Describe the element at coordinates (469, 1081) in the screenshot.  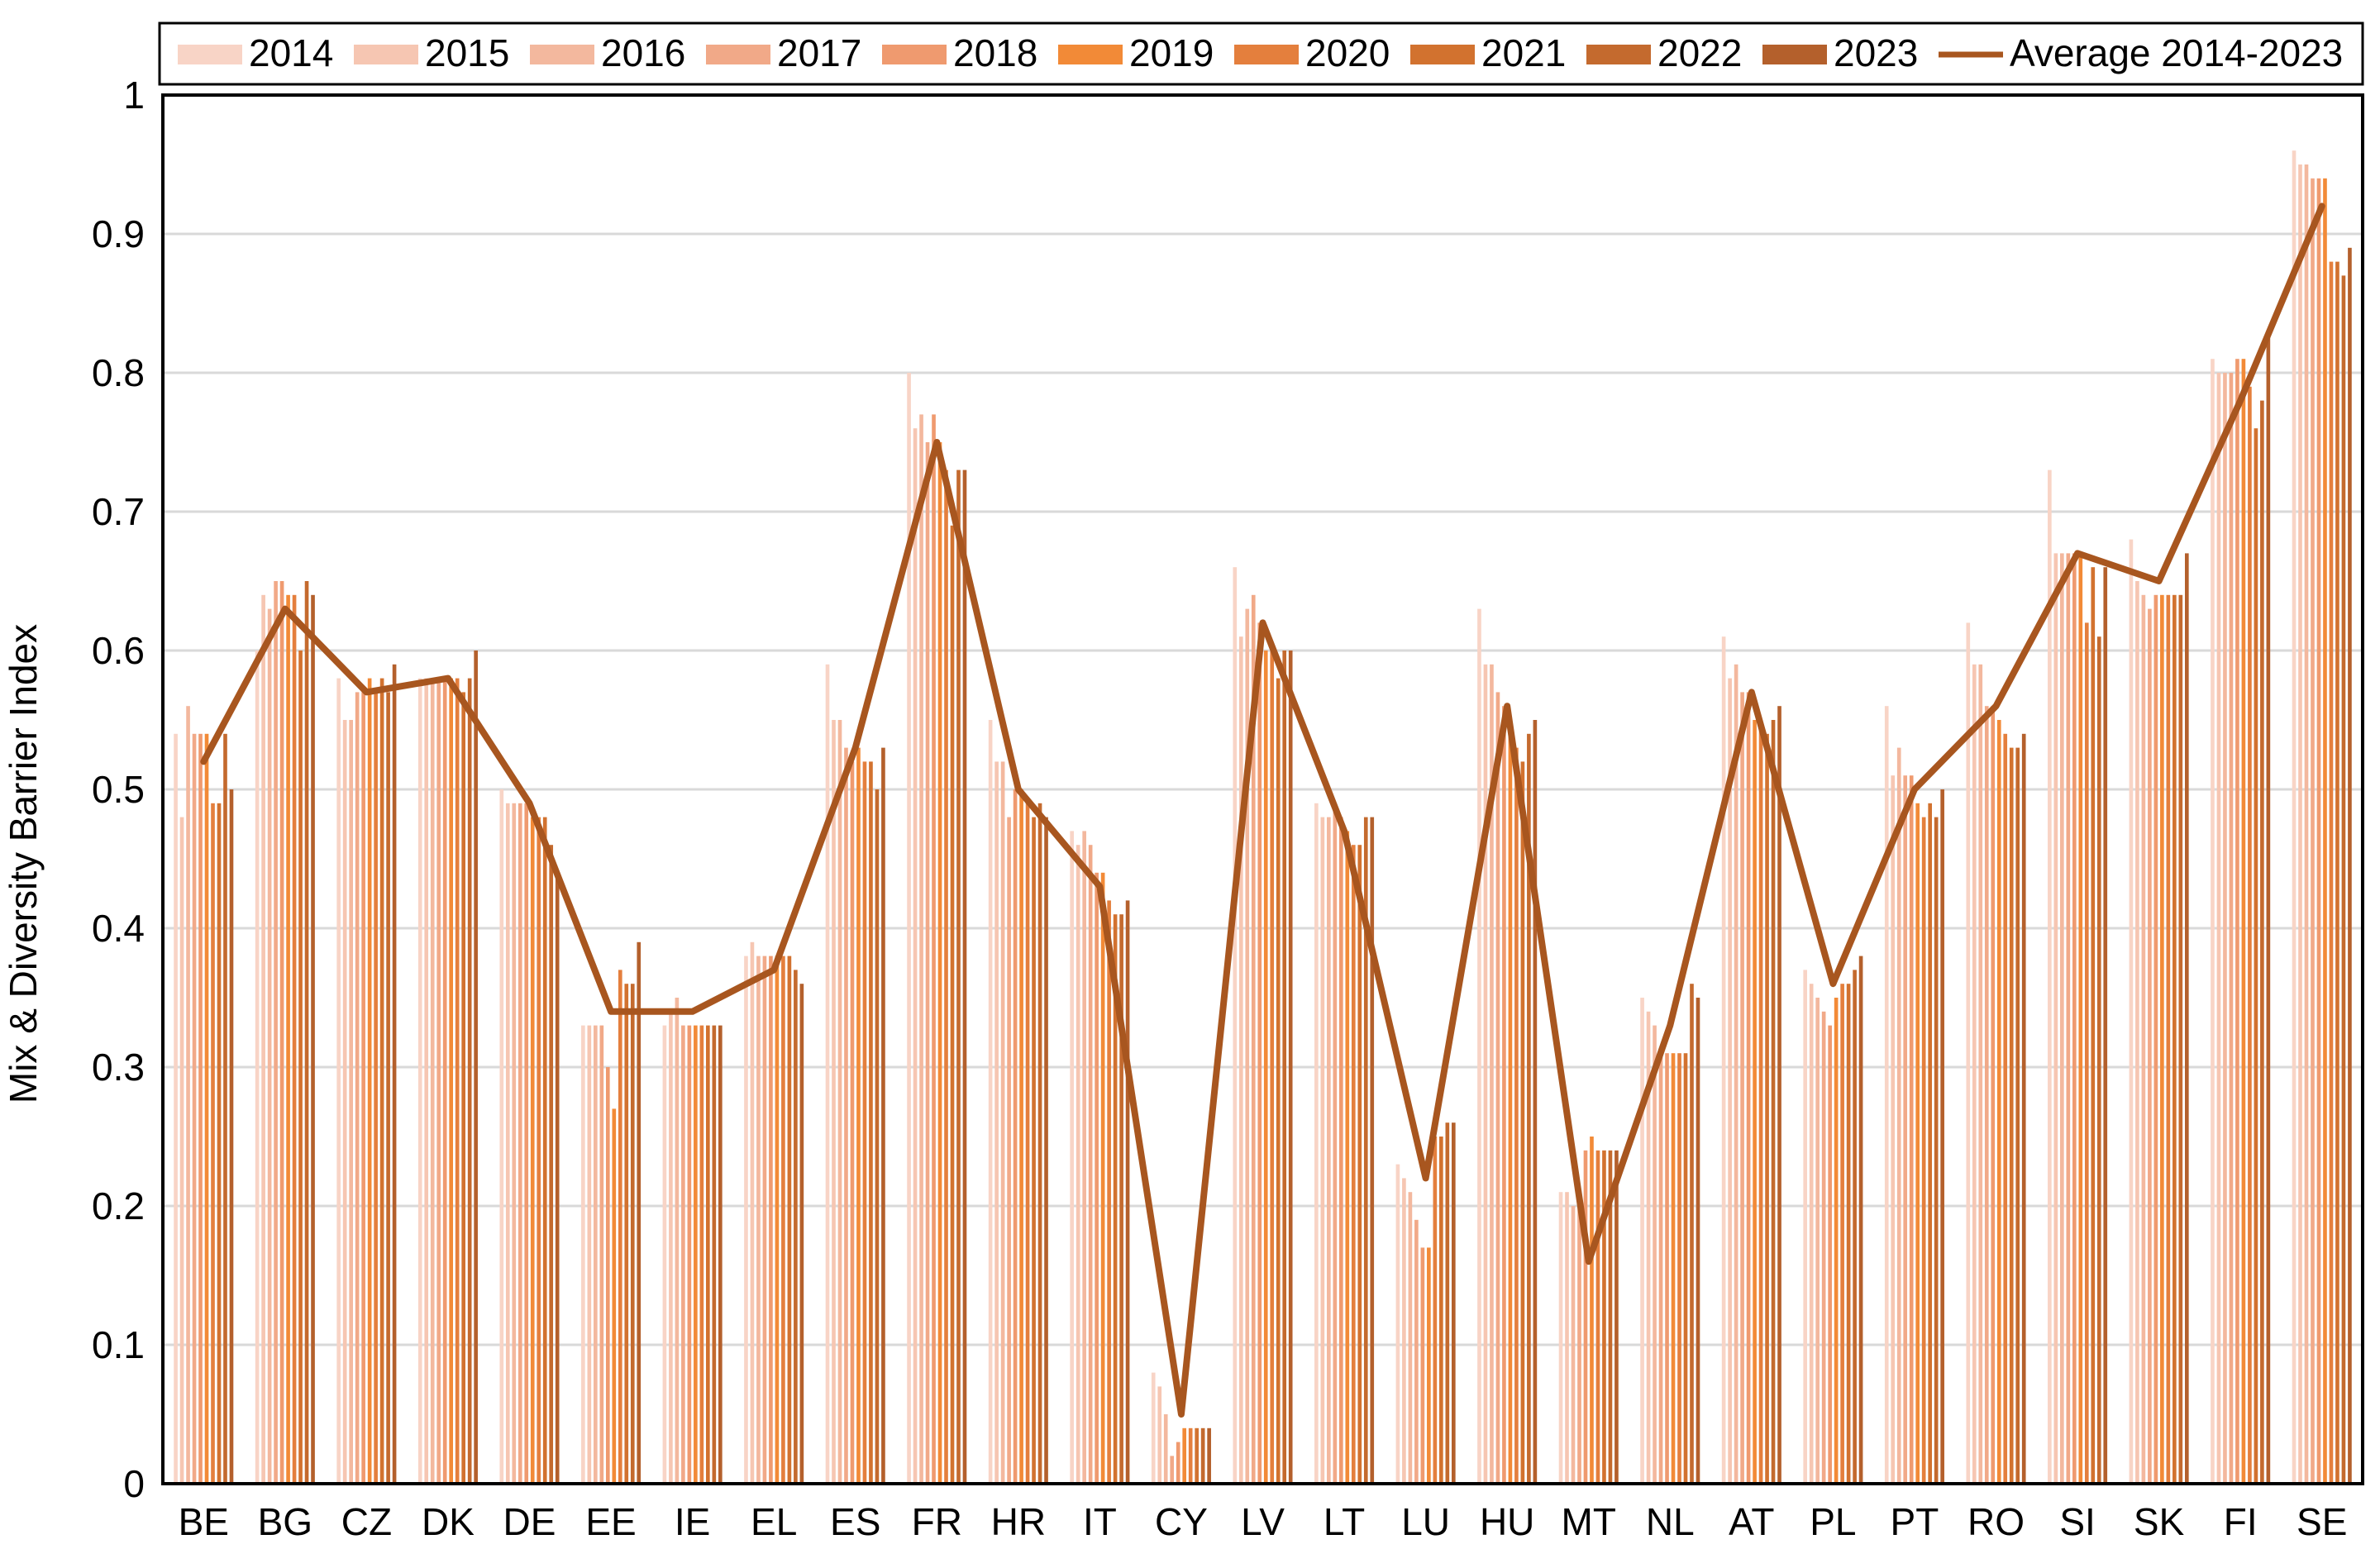
I see `bar-DK-2022` at that location.